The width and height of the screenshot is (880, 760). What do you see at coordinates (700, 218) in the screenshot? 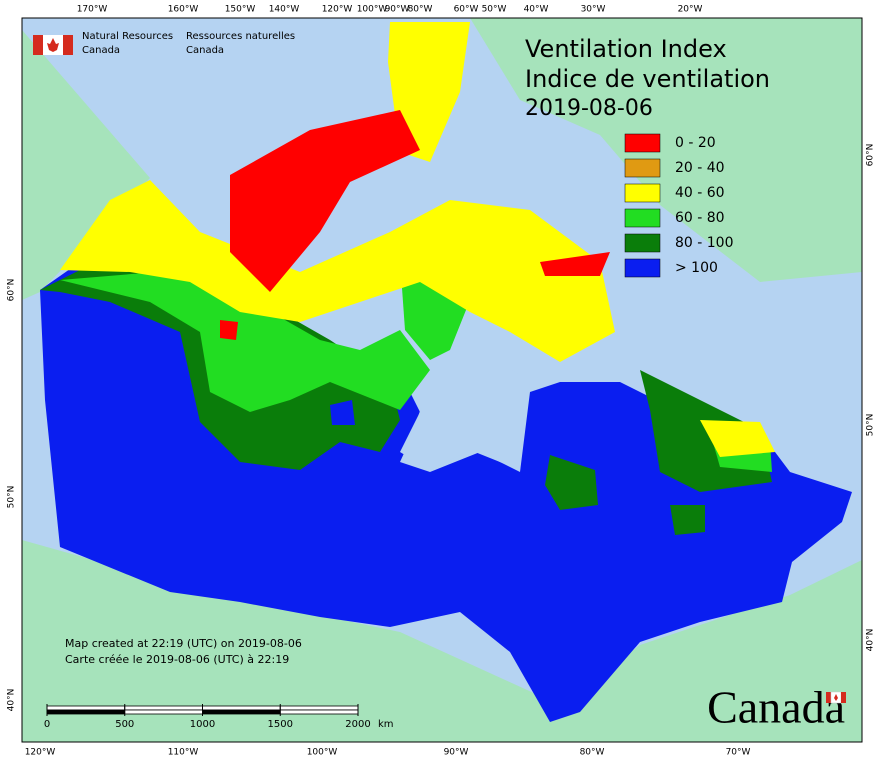
I see `legend-label: 60 - 80` at bounding box center [700, 218].